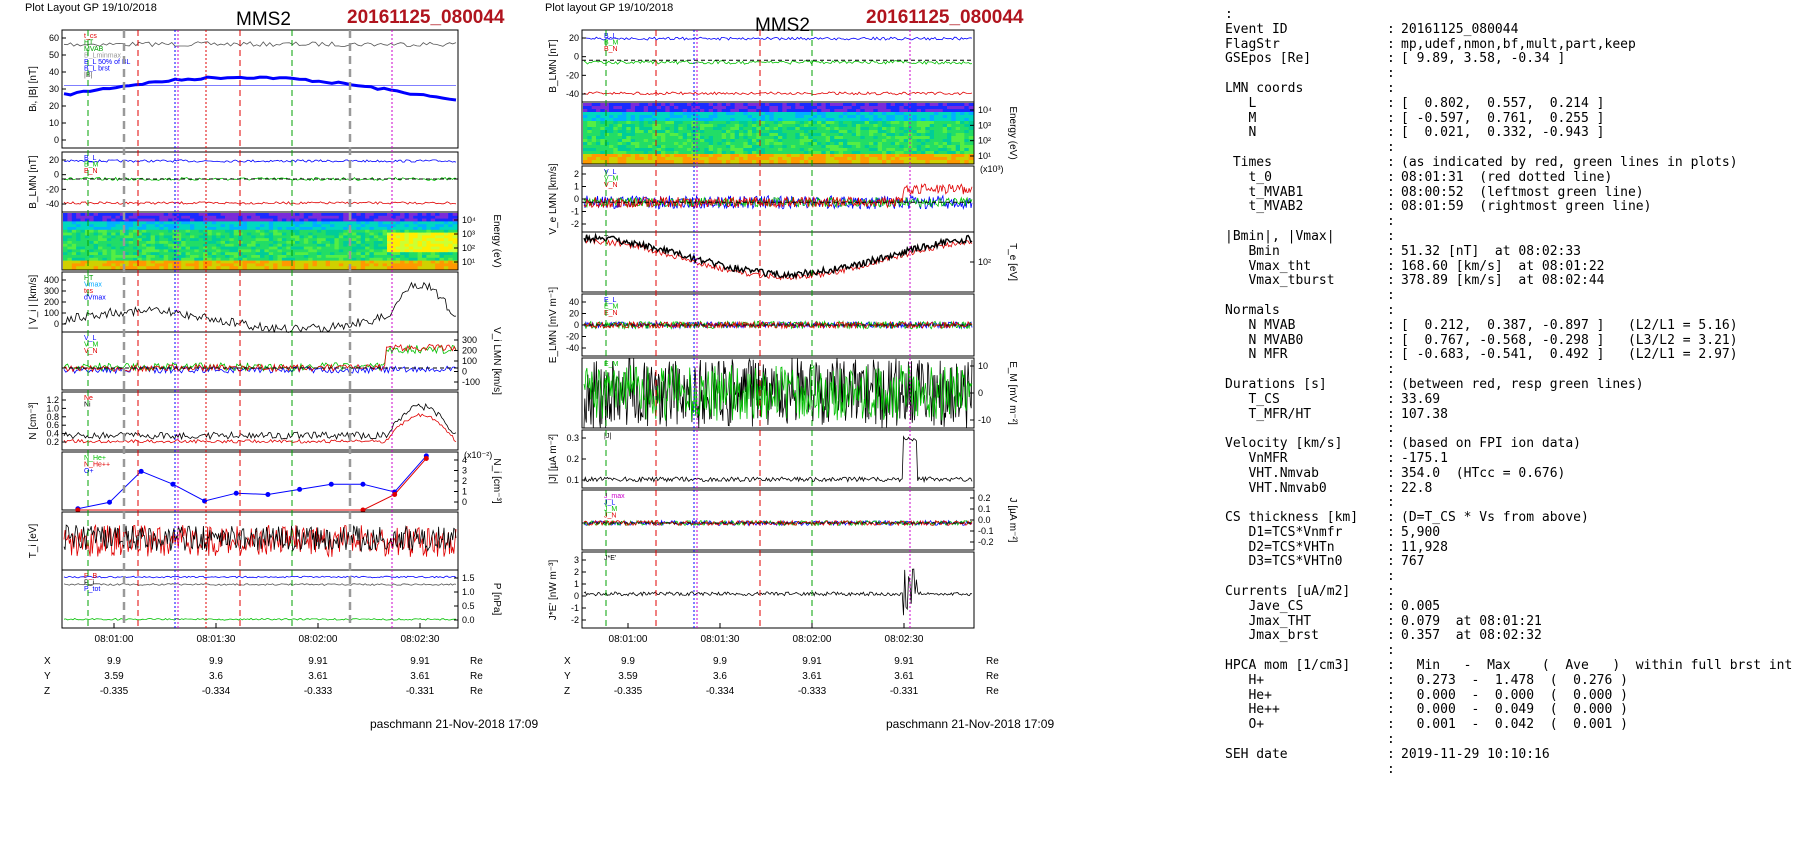 This screenshot has height=841, width=1804. Describe the element at coordinates (778, 392) in the screenshot. I see `series-line` at that location.